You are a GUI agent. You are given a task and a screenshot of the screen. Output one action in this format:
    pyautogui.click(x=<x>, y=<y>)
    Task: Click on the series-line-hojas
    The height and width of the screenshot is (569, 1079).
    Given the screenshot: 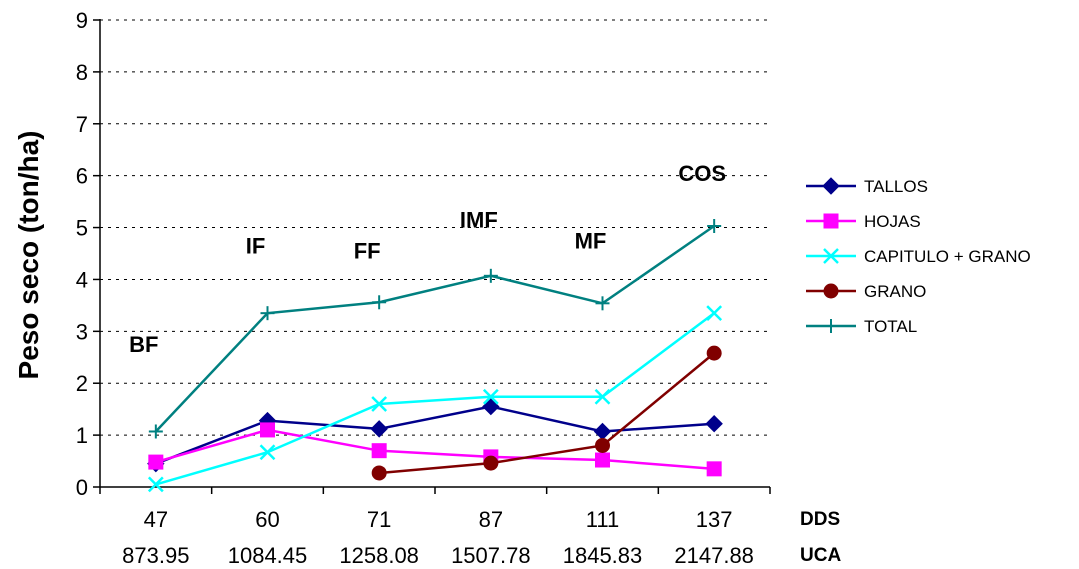 What is the action you would take?
    pyautogui.click(x=435, y=449)
    